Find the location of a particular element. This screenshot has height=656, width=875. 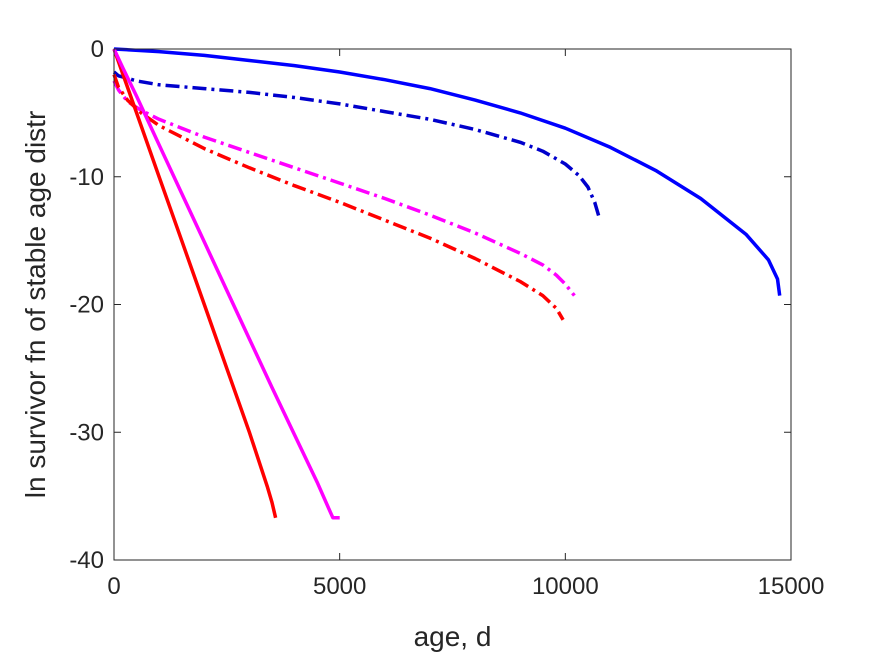

y-tick-label: 0 is located at coordinates (97, 49).